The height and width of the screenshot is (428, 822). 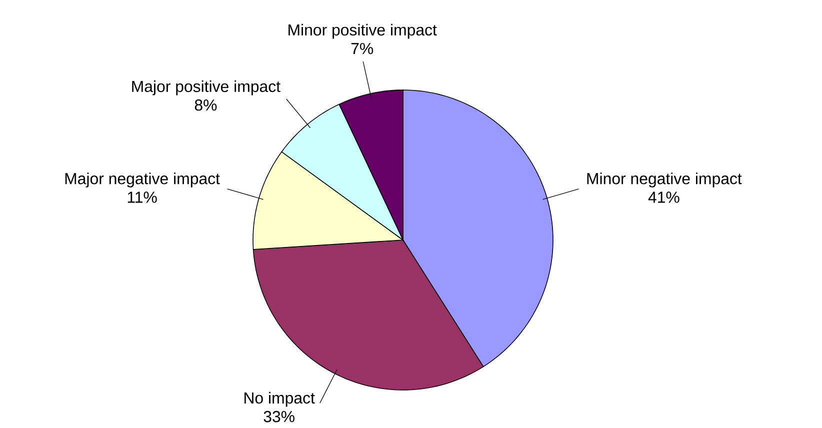 What do you see at coordinates (362, 48) in the screenshot?
I see `data-label: 7%` at bounding box center [362, 48].